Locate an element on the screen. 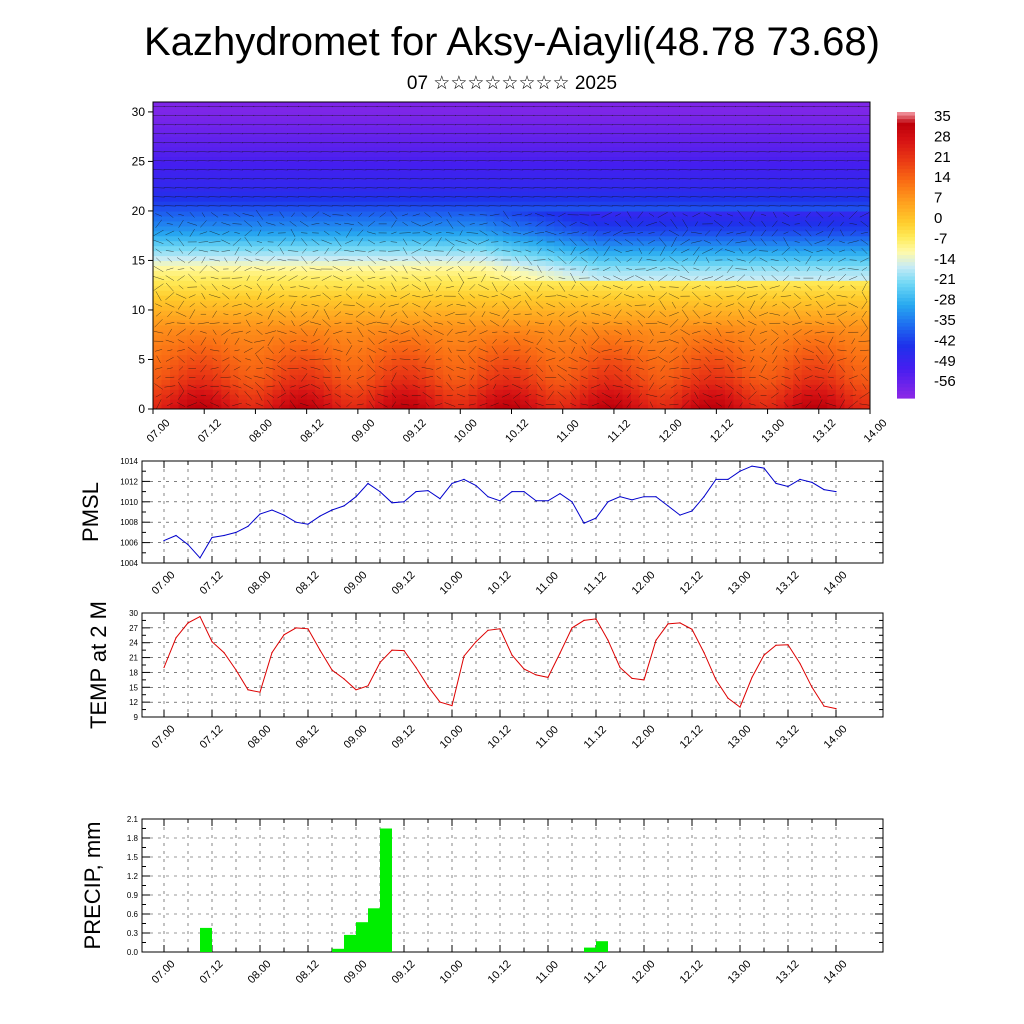 Image resolution: width=1024 pixels, height=1024 pixels. y-tick-label: 1.8 is located at coordinates (133, 838).